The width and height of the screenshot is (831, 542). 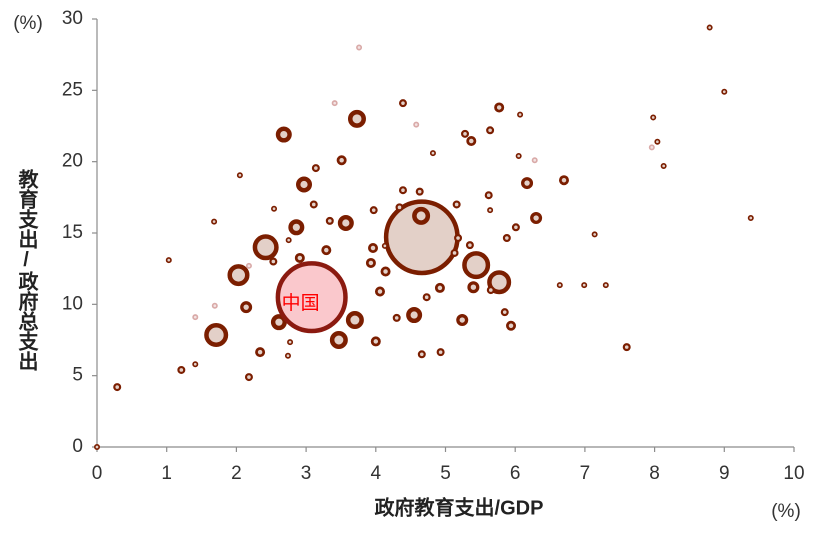 I want to click on y-tick-label: 20, so click(x=72, y=161).